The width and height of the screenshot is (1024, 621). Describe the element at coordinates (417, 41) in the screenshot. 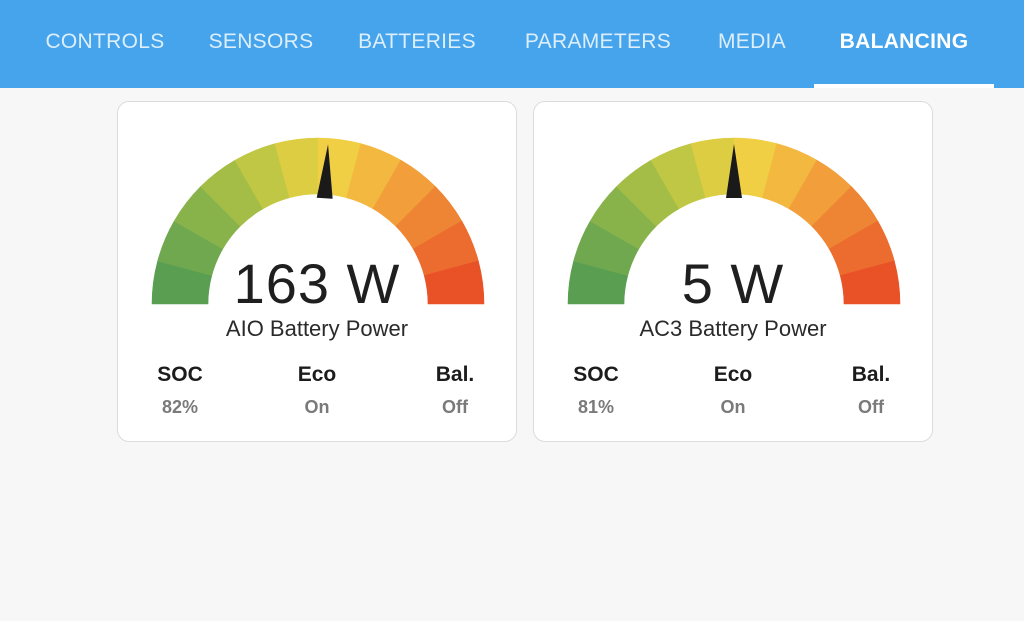

I see `tab-batteries: BATTERIES` at that location.